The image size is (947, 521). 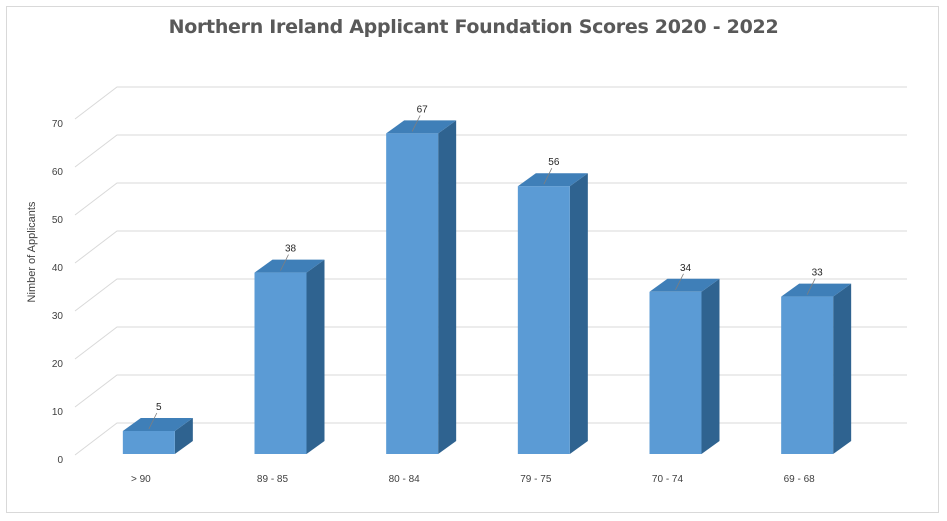 I want to click on y-tick-label: 10, so click(x=58, y=412).